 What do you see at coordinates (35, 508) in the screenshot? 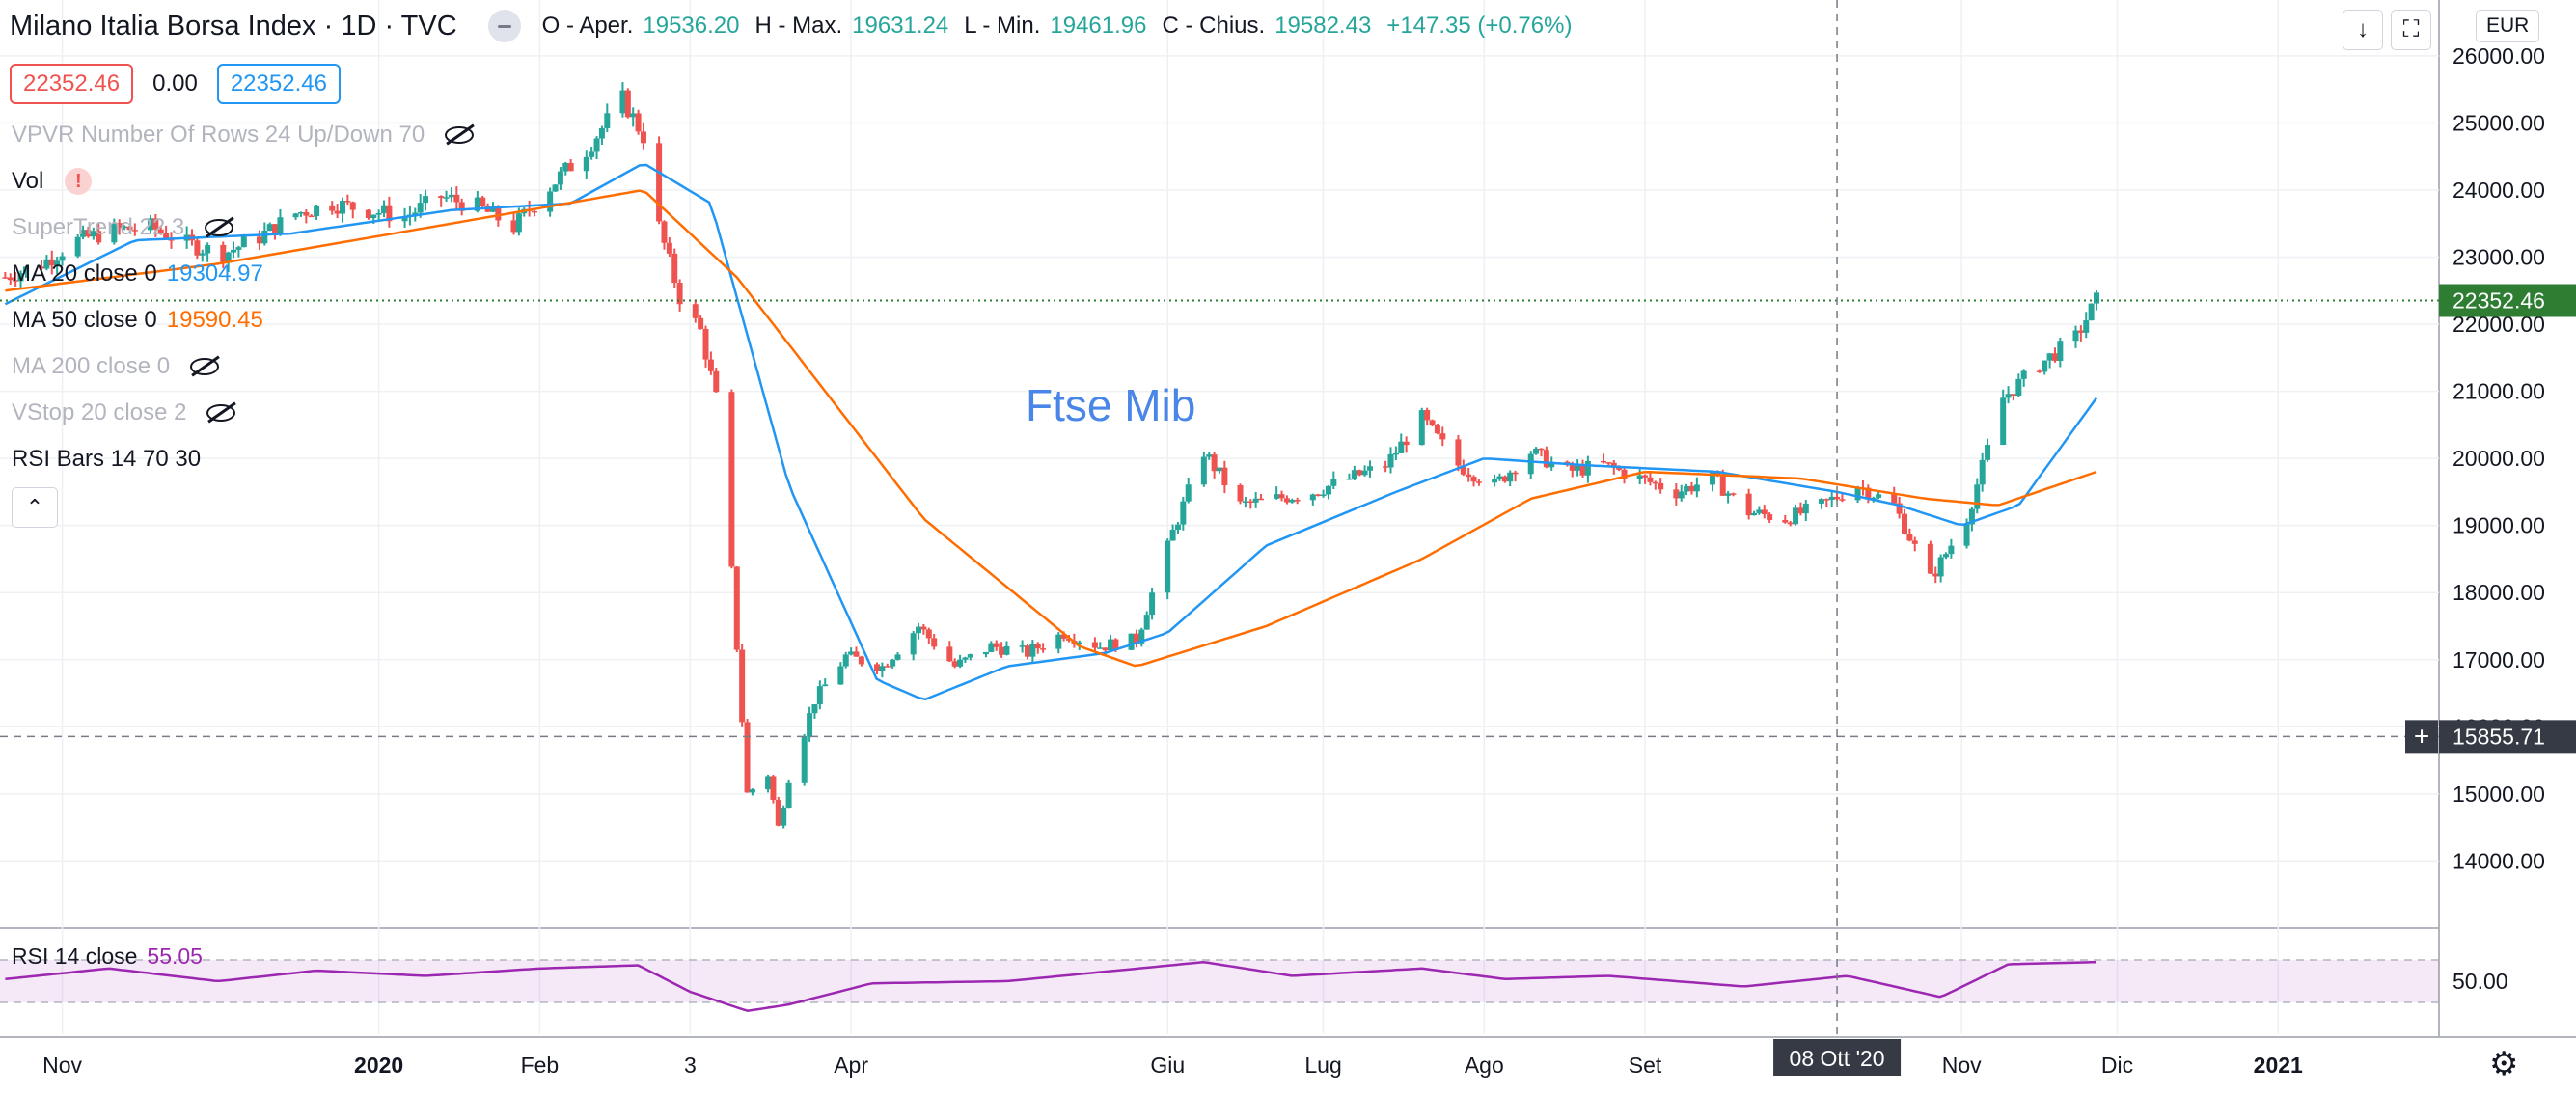
I see `collapse-legend-button: ⌃` at bounding box center [35, 508].